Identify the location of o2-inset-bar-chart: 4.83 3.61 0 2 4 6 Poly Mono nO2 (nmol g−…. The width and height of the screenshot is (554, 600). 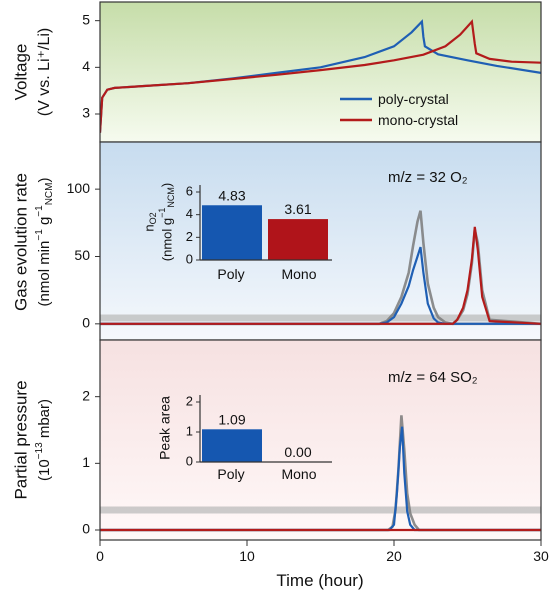
(236, 232).